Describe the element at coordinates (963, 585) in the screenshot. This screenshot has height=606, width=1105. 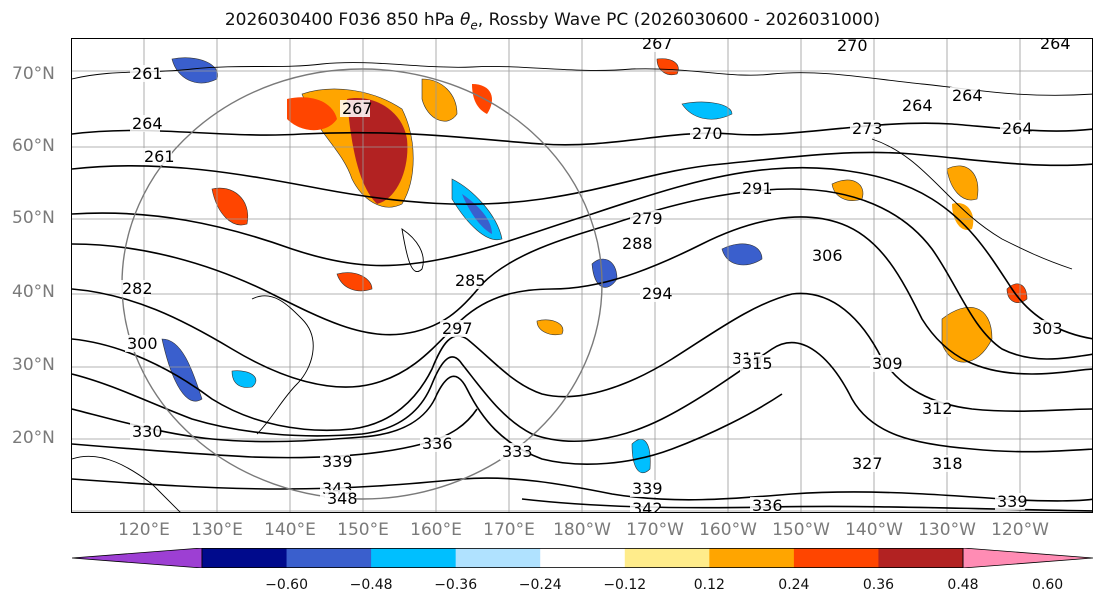
I see `colorbar-tick-label: 0.48` at that location.